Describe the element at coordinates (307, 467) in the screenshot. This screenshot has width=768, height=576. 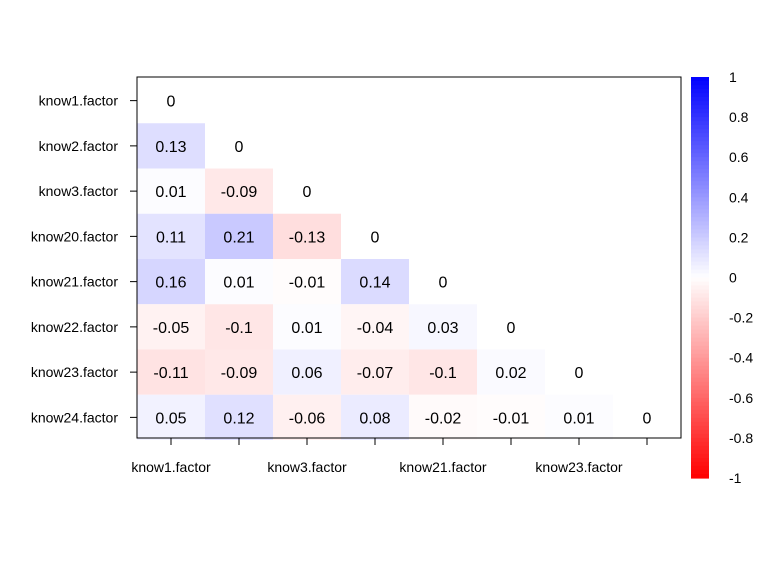
I see `x-tick-label: know3.factor` at that location.